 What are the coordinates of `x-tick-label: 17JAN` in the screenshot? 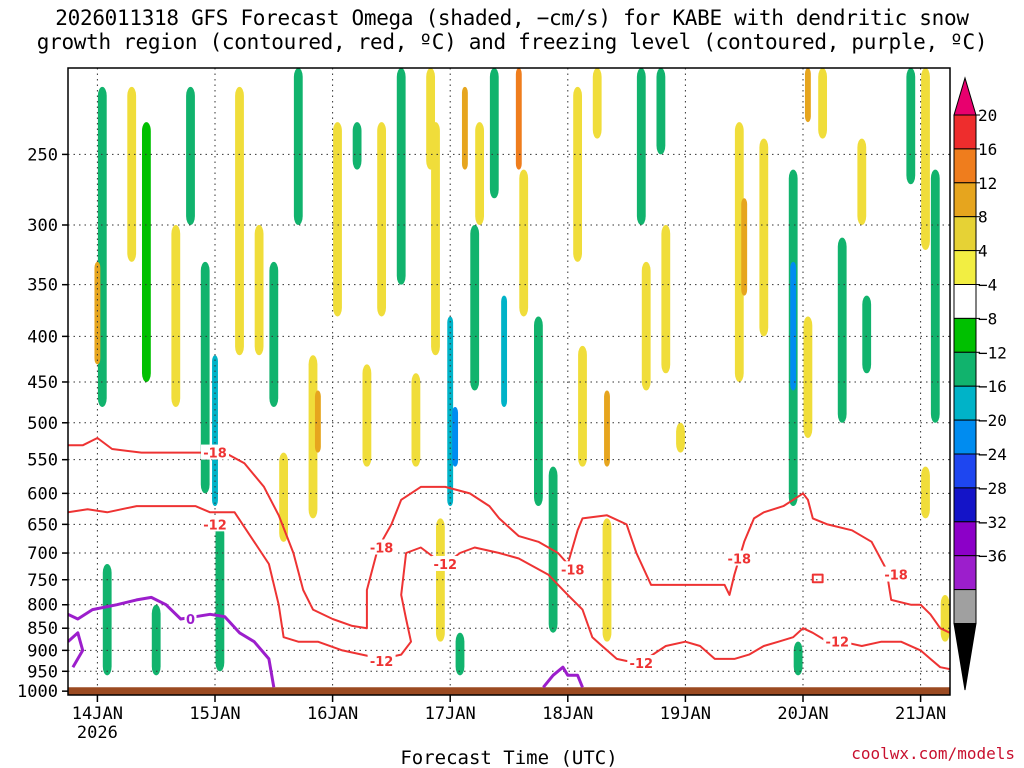 It's located at (450, 714).